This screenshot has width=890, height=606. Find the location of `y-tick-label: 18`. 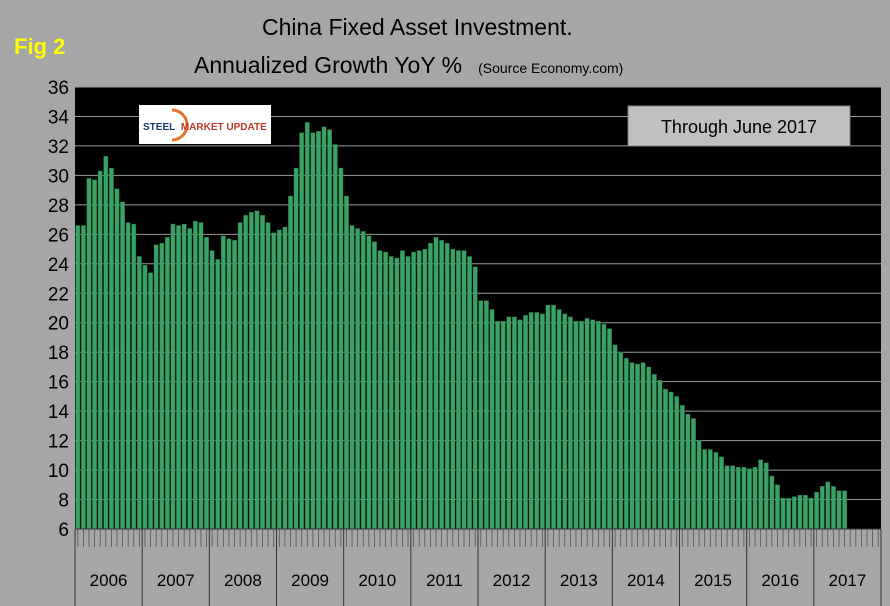

y-tick-label: 18 is located at coordinates (58, 353).